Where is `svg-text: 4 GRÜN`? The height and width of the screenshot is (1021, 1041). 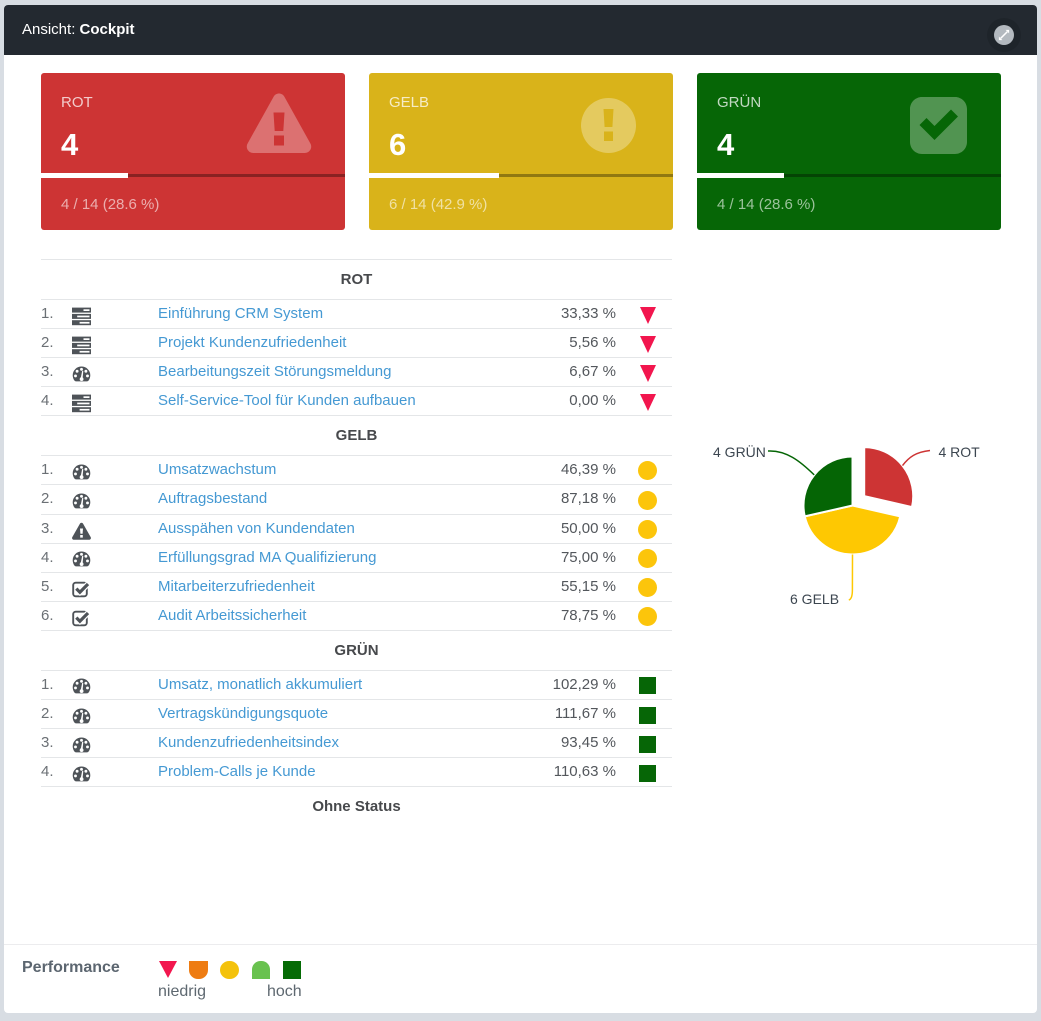
svg-text: 4 GRÜN is located at coordinates (739, 451).